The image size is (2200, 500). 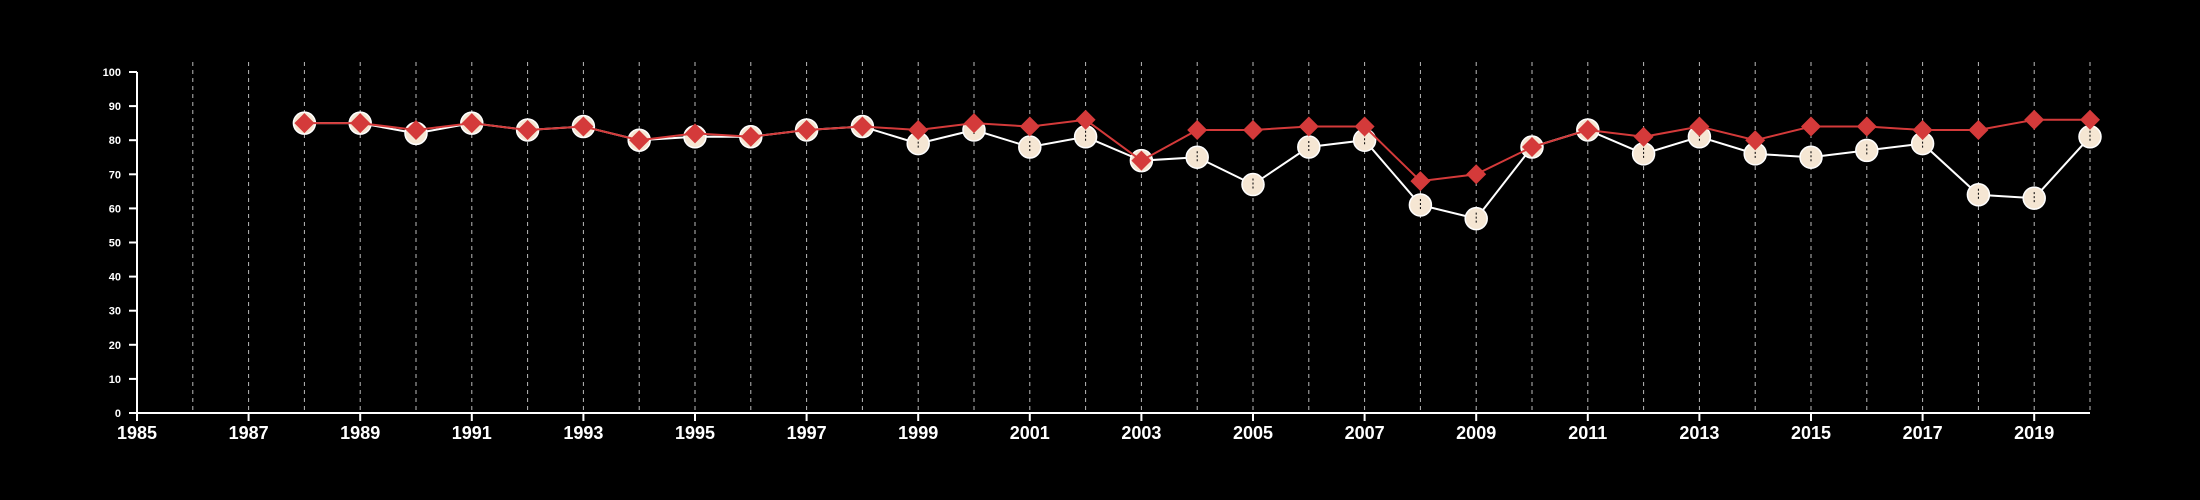 What do you see at coordinates (1811, 433) in the screenshot?
I see `x-tick-label: 2015` at bounding box center [1811, 433].